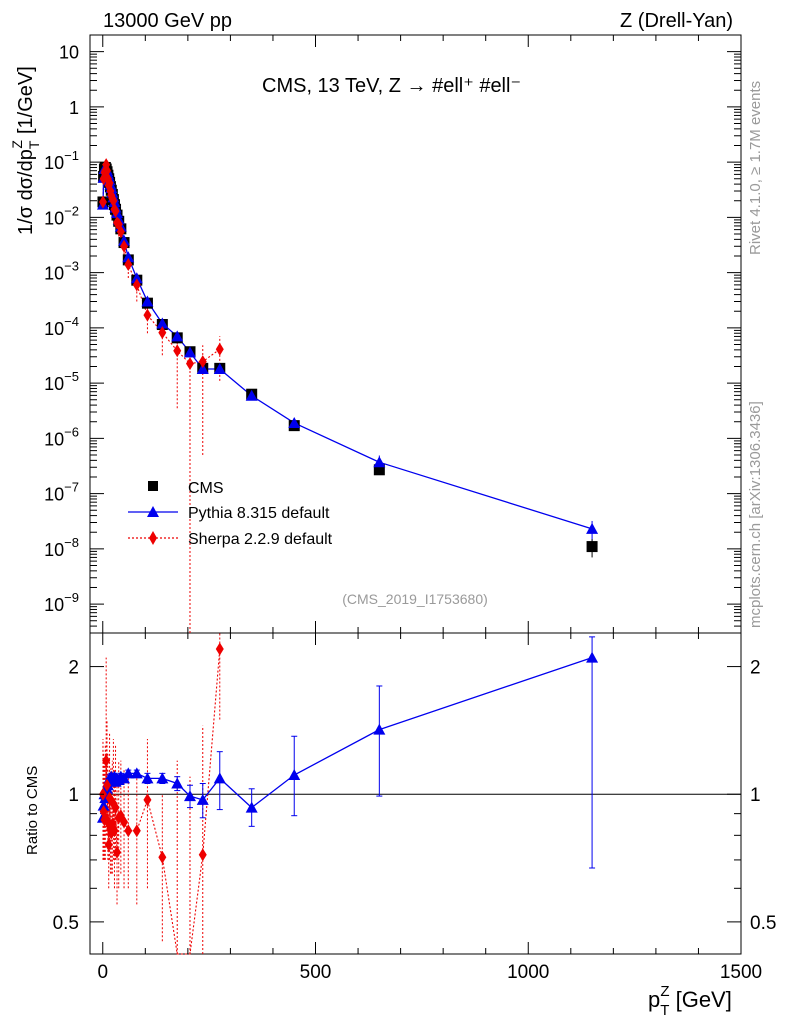 This screenshot has width=786, height=1024. I want to click on y-tick-label: 10⁻⁴, so click(61, 326).